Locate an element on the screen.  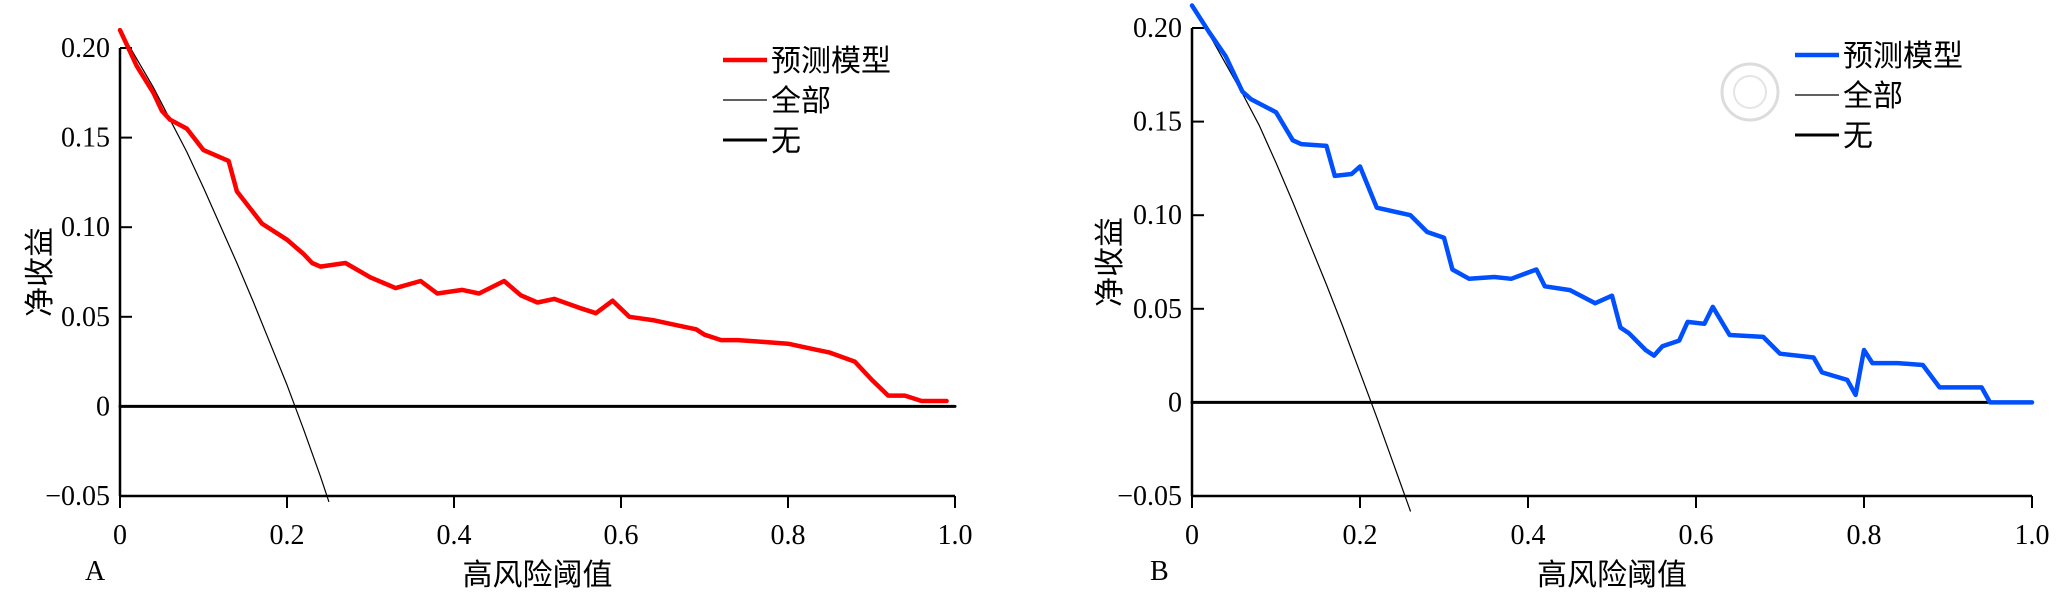
watermark-seal-icon is located at coordinates (1750, 92).